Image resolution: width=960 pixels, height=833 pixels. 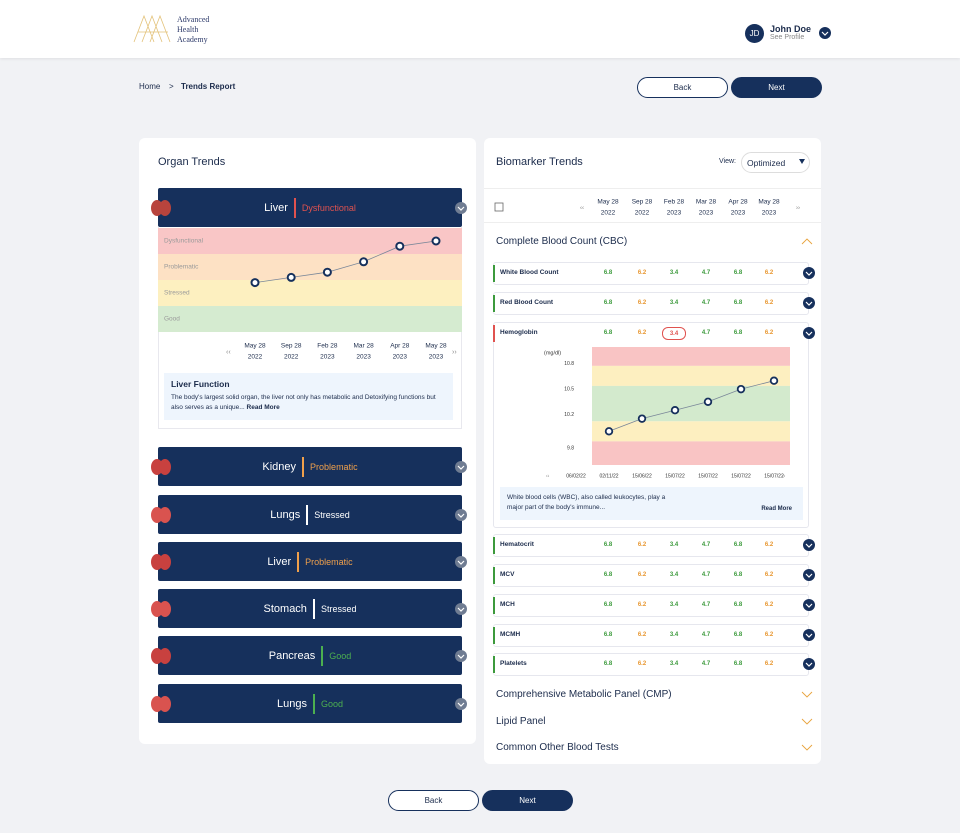 What do you see at coordinates (494, 273) in the screenshot?
I see `row-marker` at bounding box center [494, 273].